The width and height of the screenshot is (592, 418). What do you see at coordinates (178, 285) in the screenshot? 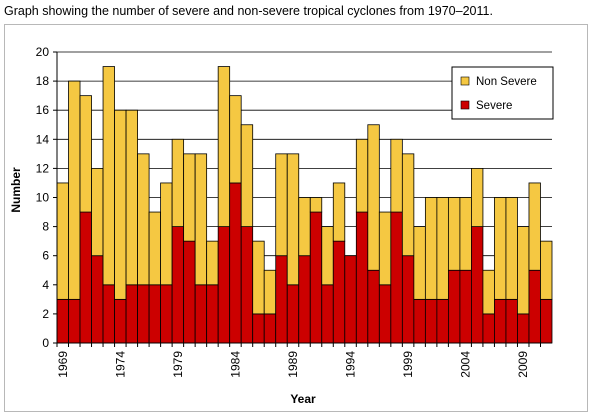
I see `bar-severe-1979` at bounding box center [178, 285].